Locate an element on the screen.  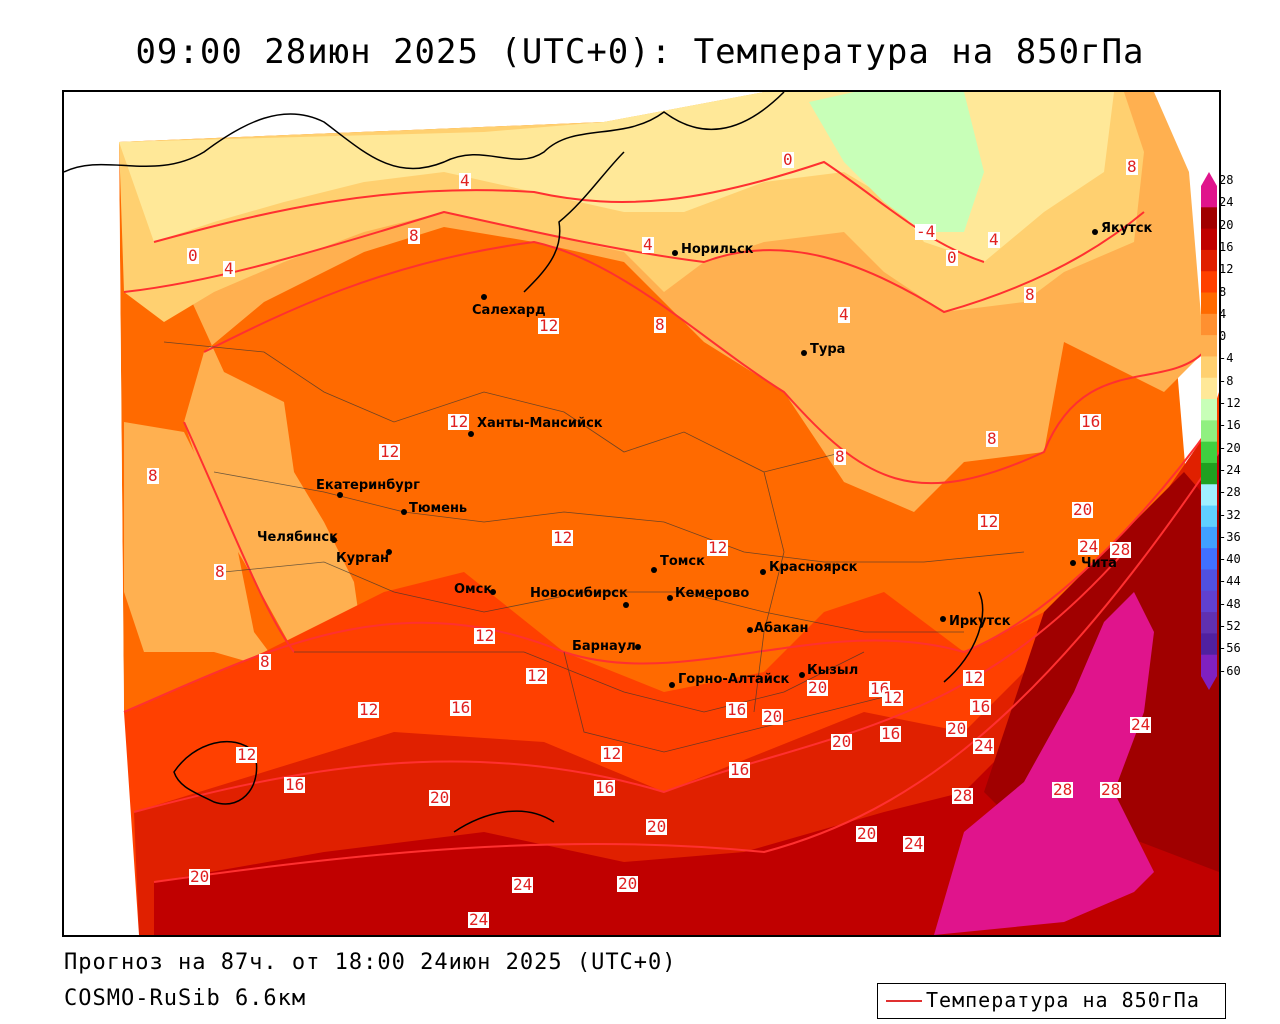
colorbar-top-arrow is located at coordinates (1209, 179).